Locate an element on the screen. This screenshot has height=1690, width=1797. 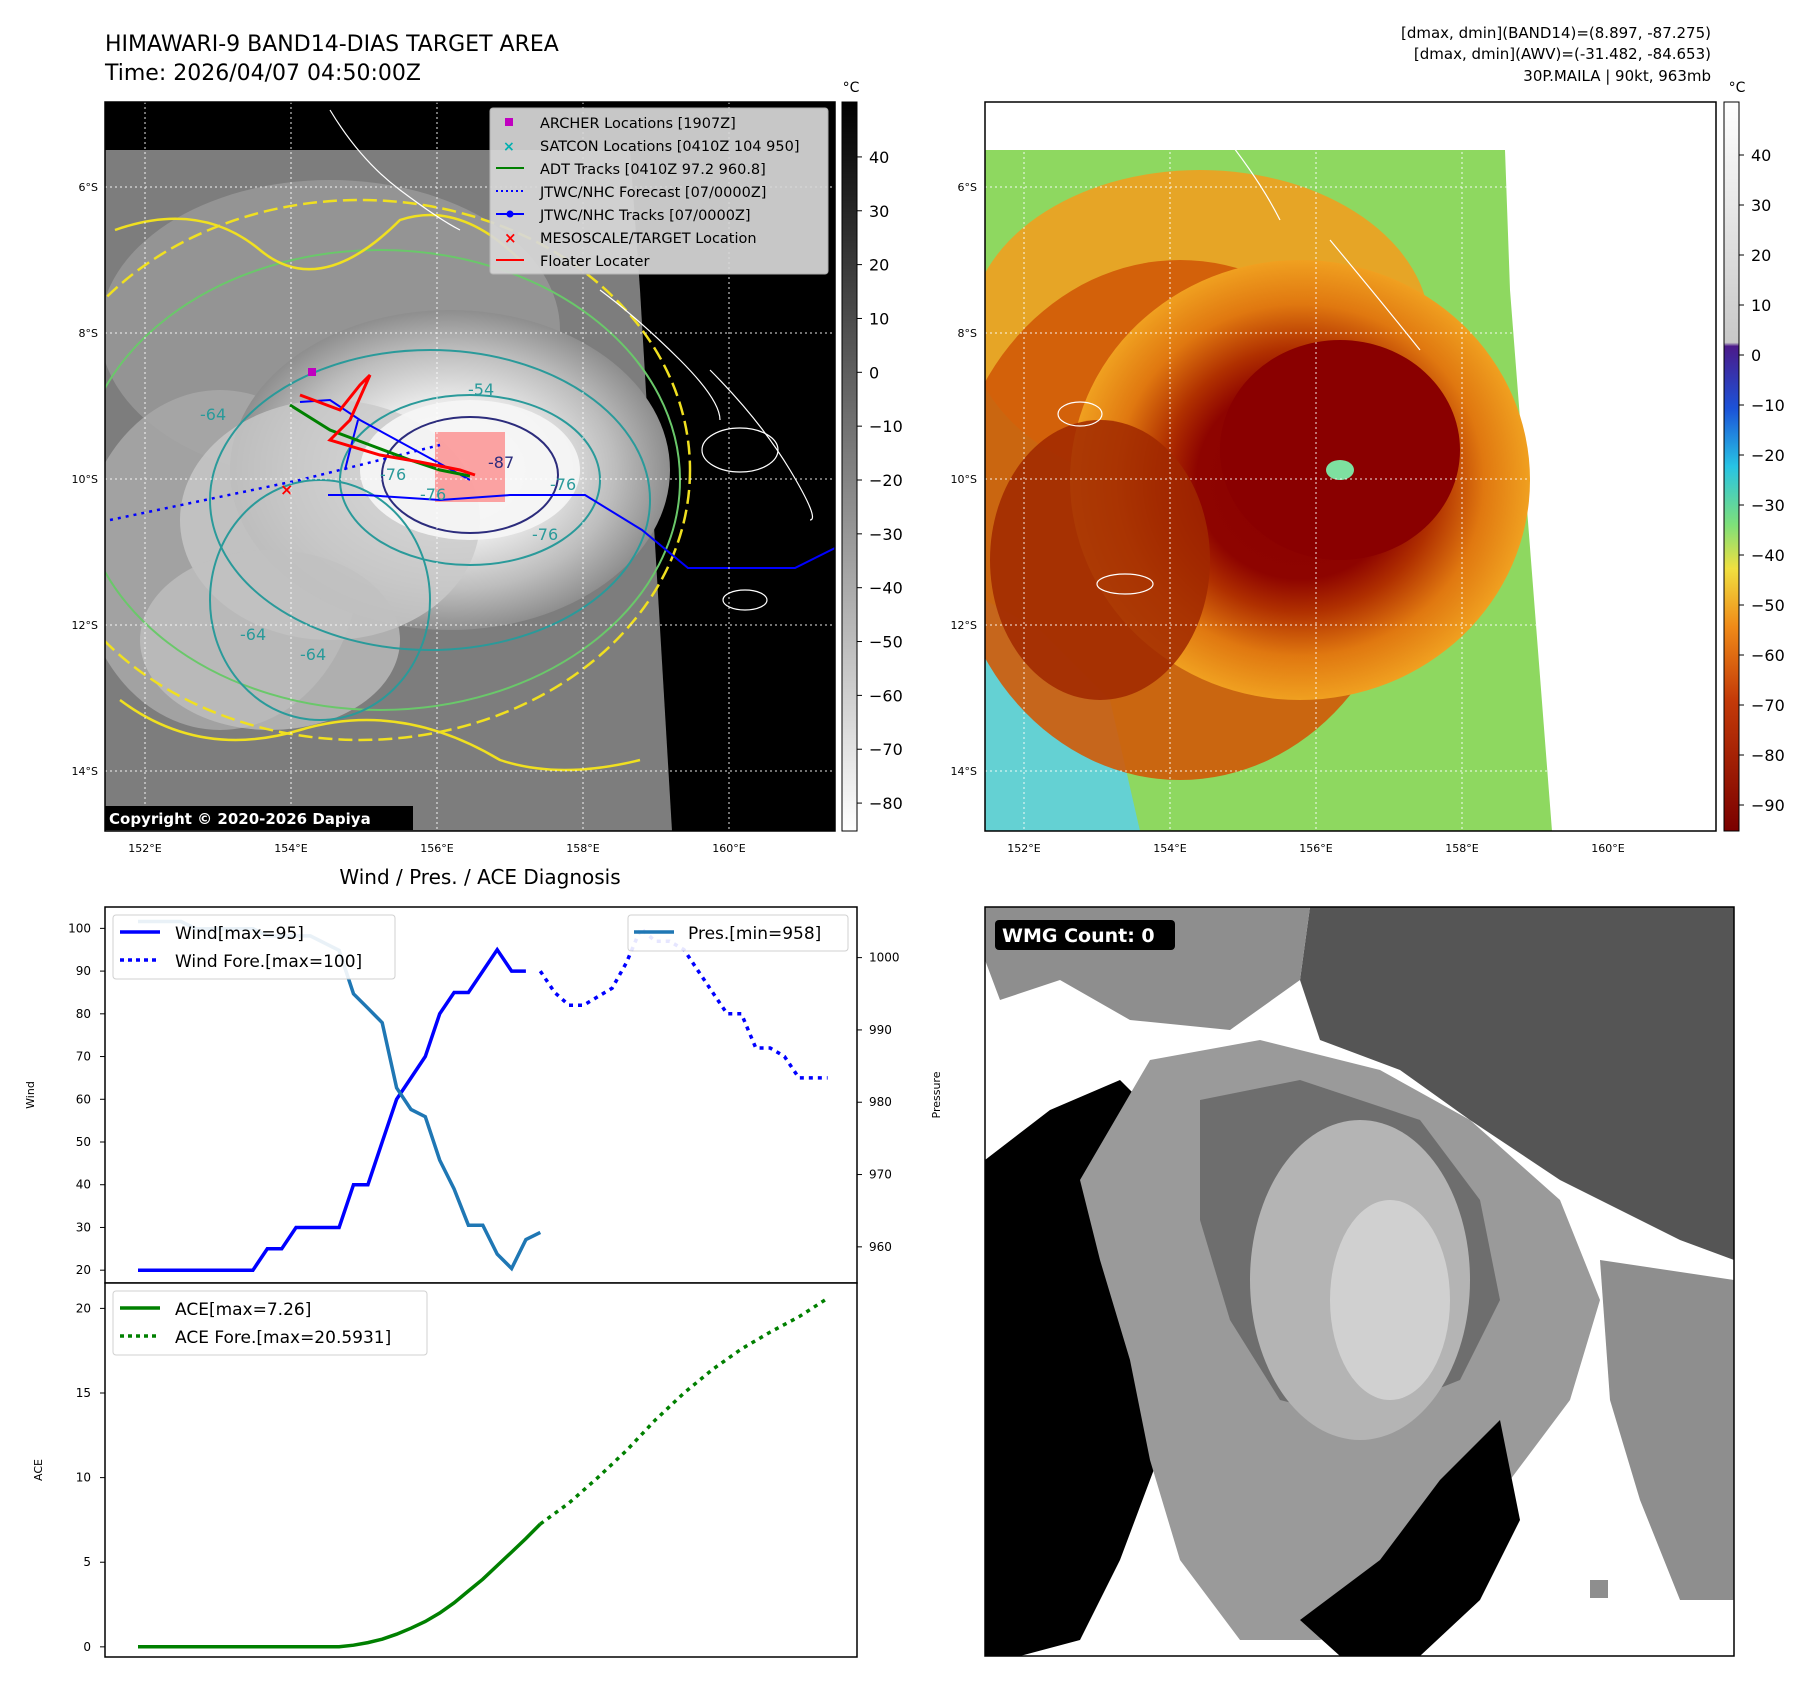
map1-coastline is located at coordinates (395, 170).